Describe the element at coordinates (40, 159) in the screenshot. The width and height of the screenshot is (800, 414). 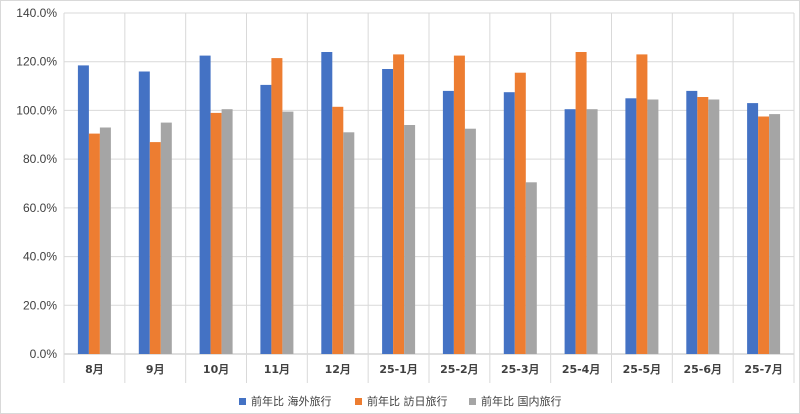
I see `y-tick-label: 80.0%` at that location.